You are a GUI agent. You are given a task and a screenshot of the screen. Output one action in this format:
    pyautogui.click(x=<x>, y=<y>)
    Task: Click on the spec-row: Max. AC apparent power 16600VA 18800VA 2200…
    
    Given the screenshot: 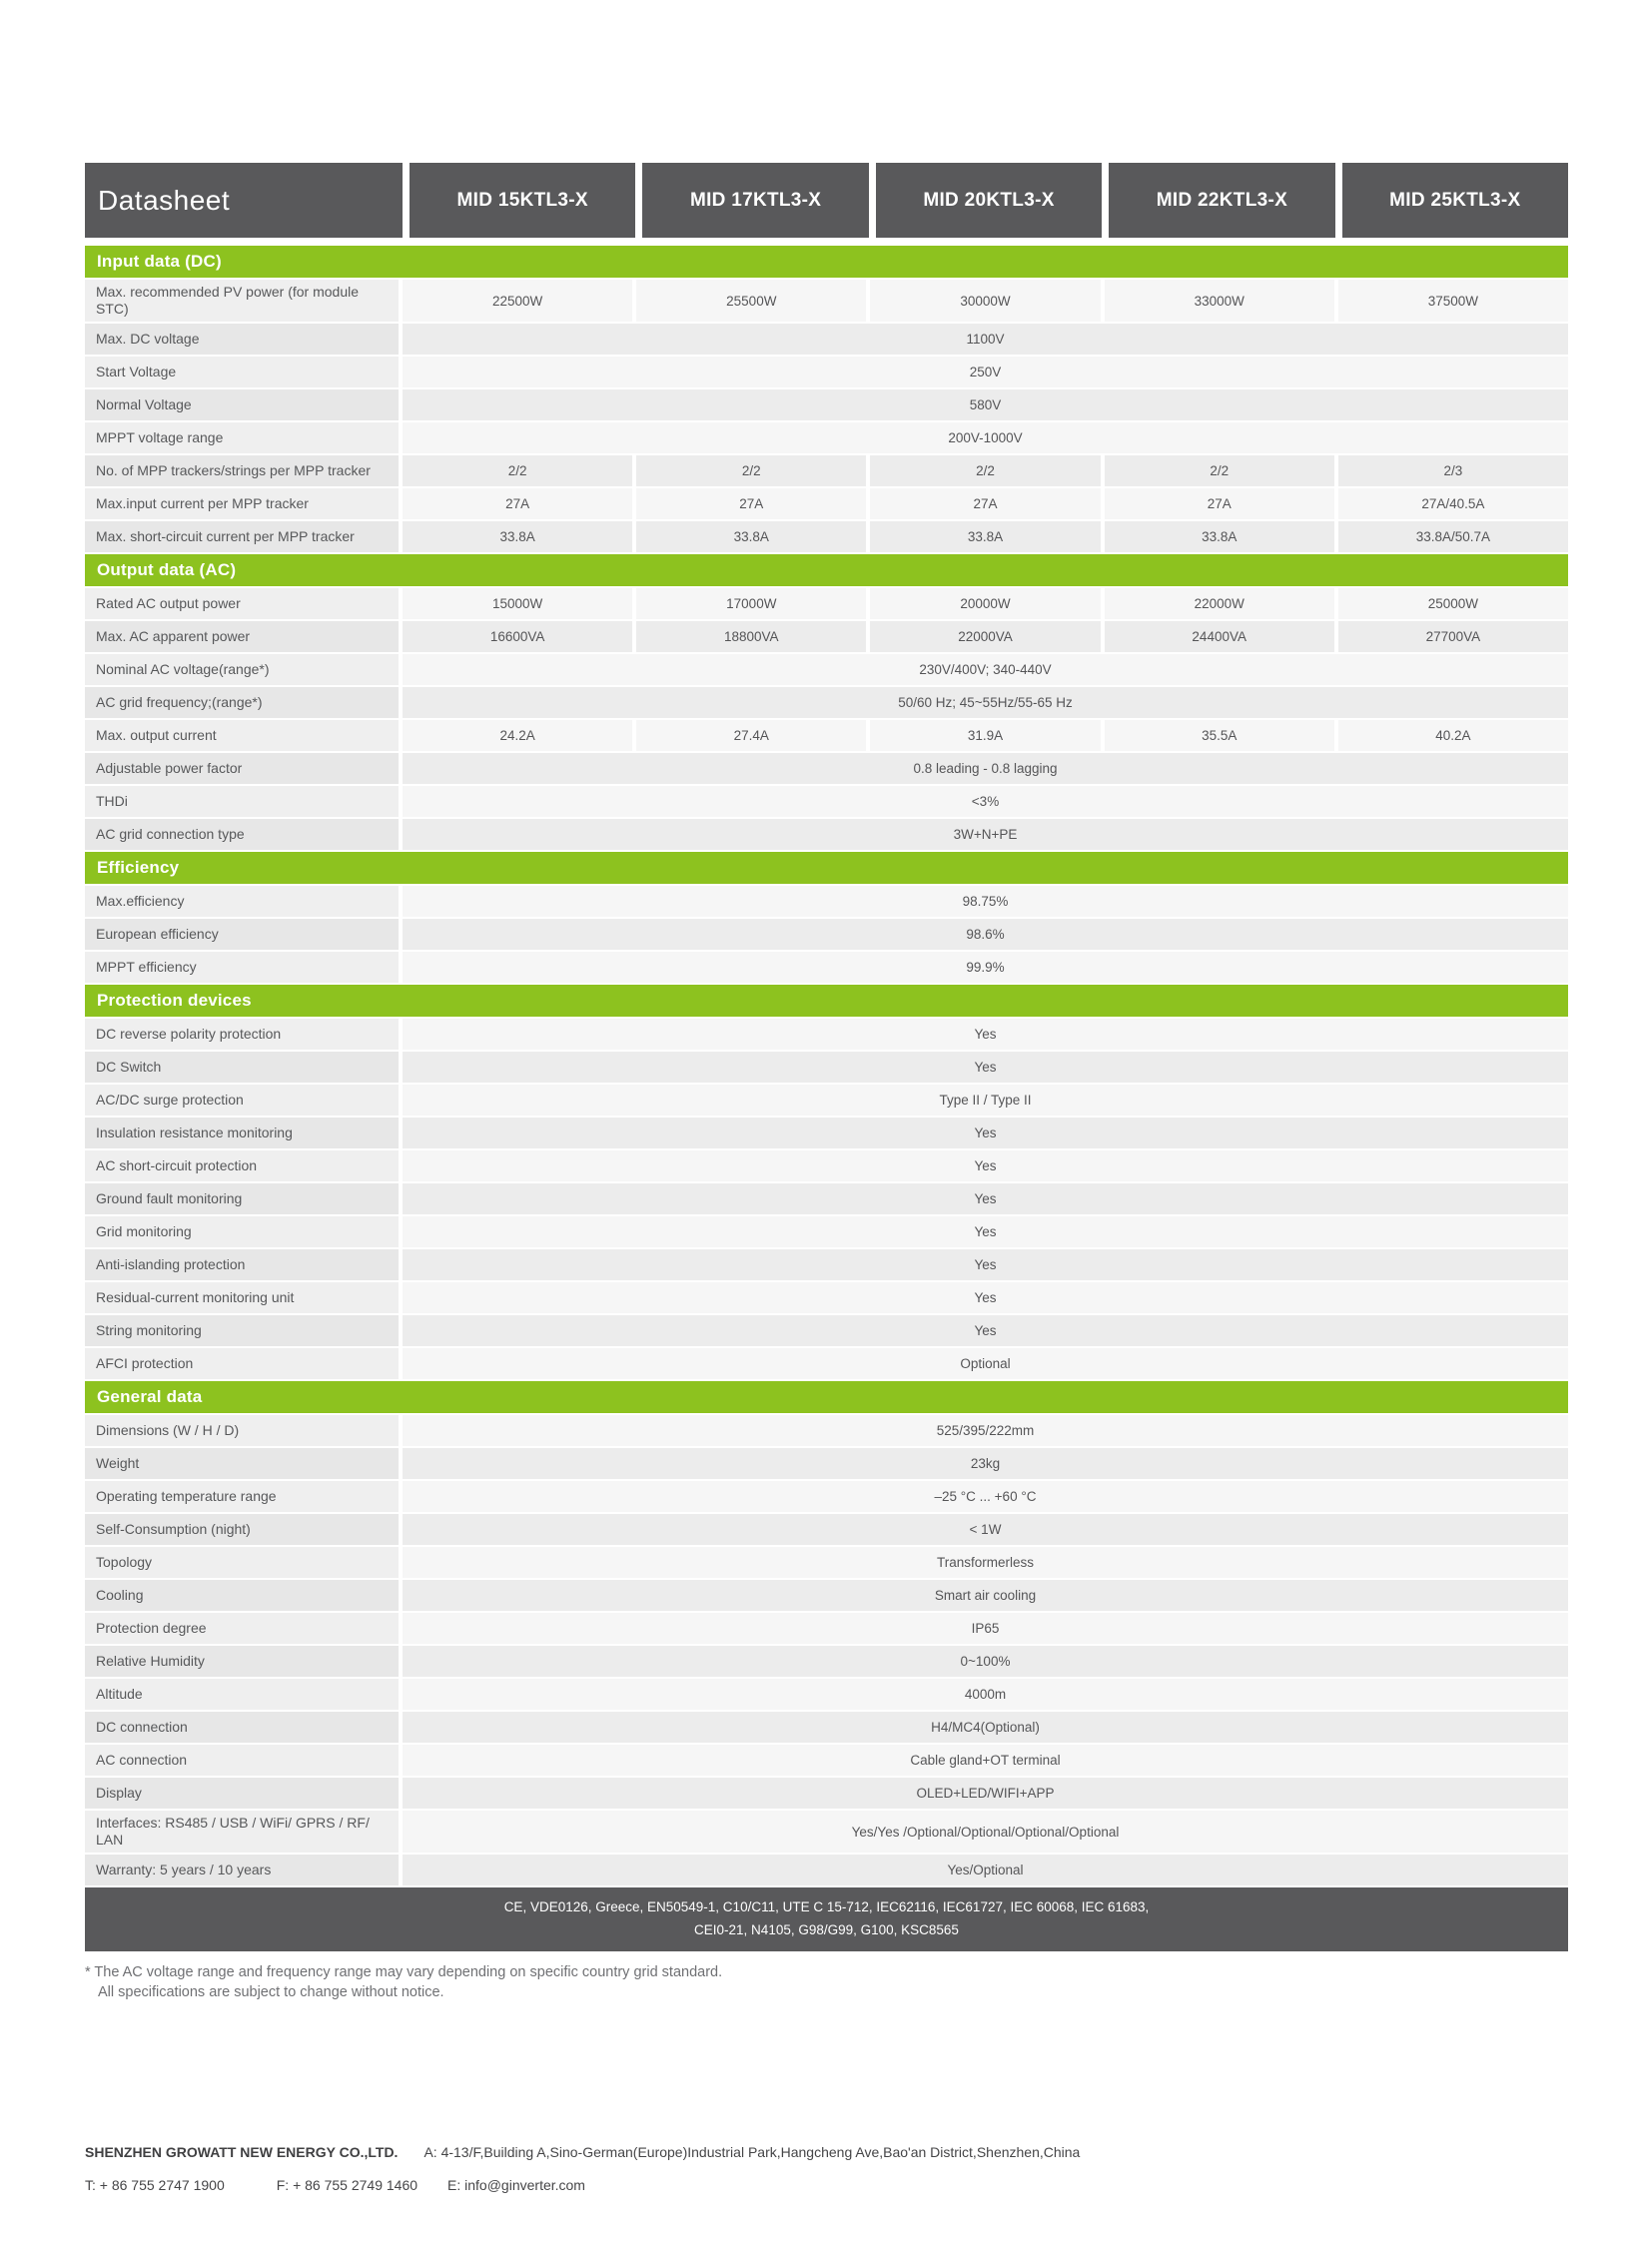 What is the action you would take?
    pyautogui.click(x=827, y=637)
    